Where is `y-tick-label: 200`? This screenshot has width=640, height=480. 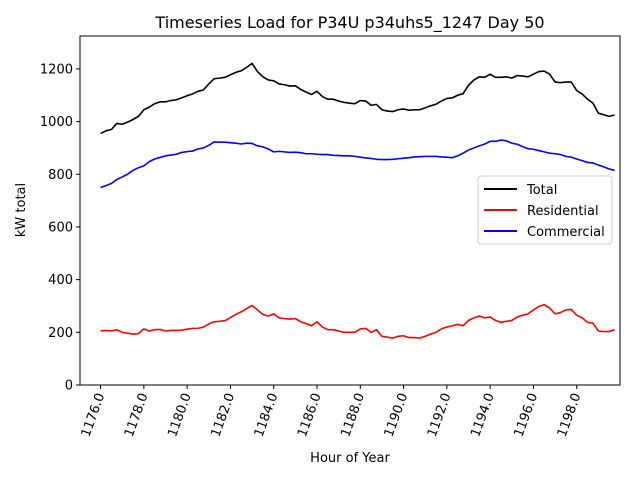
y-tick-label: 200 is located at coordinates (60, 333).